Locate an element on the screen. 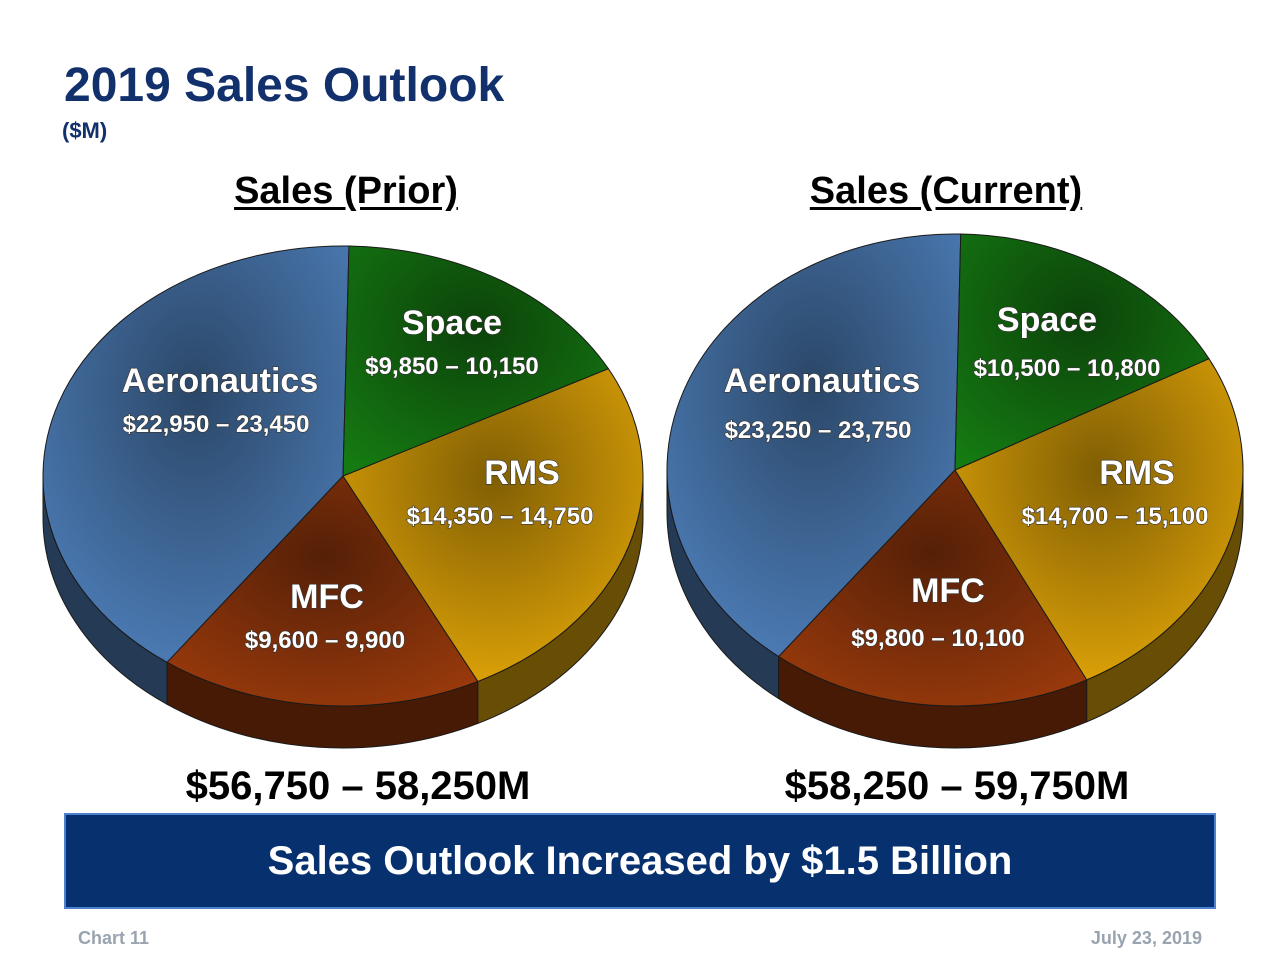  summary-banner: Sales Outlook Increased by $1.5 Billion is located at coordinates (640, 861).